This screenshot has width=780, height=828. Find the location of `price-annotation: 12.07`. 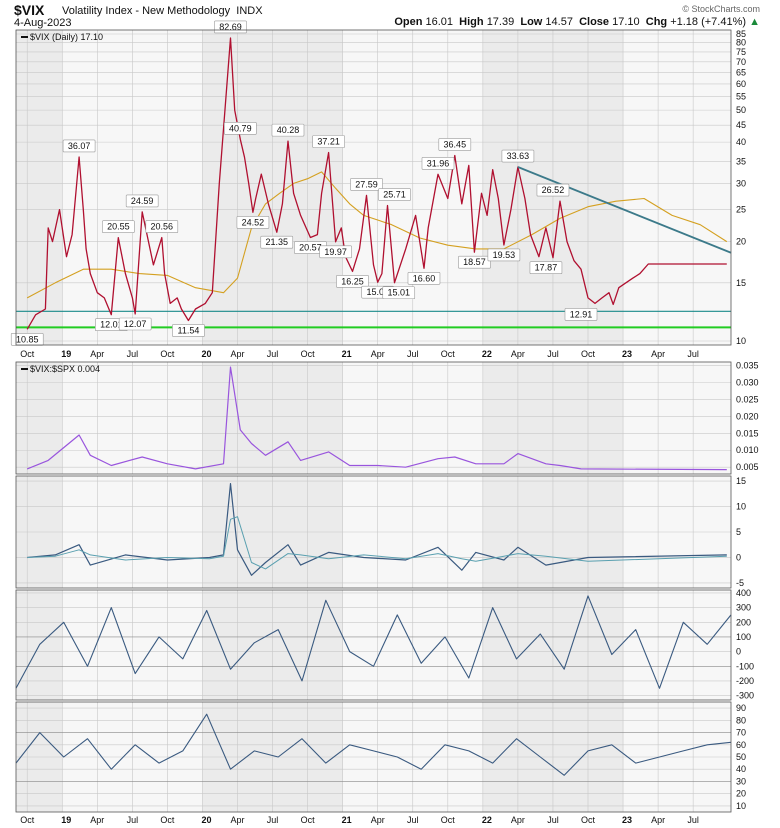

price-annotation: 12.07 is located at coordinates (135, 324).